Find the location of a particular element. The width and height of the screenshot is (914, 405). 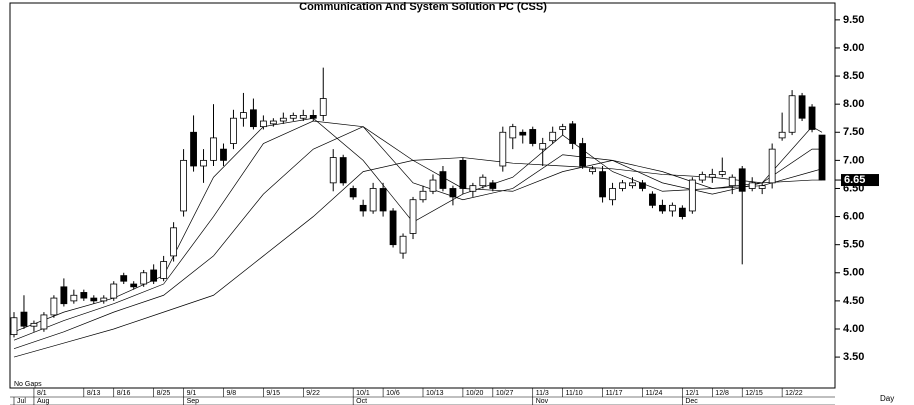

x-tick-label: 9/8 is located at coordinates (231, 393).